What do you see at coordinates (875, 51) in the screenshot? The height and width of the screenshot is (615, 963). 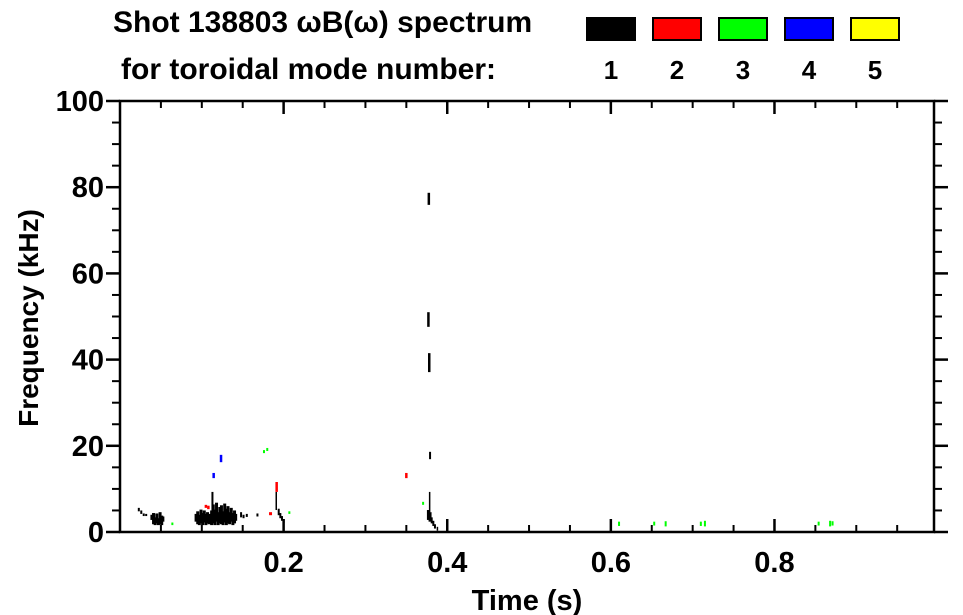 I see `legend-entry-n5: 5` at bounding box center [875, 51].